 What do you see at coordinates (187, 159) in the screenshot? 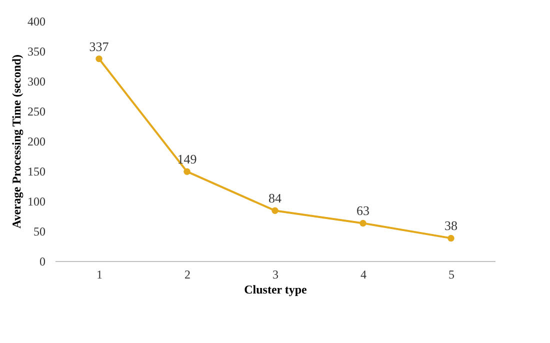
I see `data-label: 149` at bounding box center [187, 159].